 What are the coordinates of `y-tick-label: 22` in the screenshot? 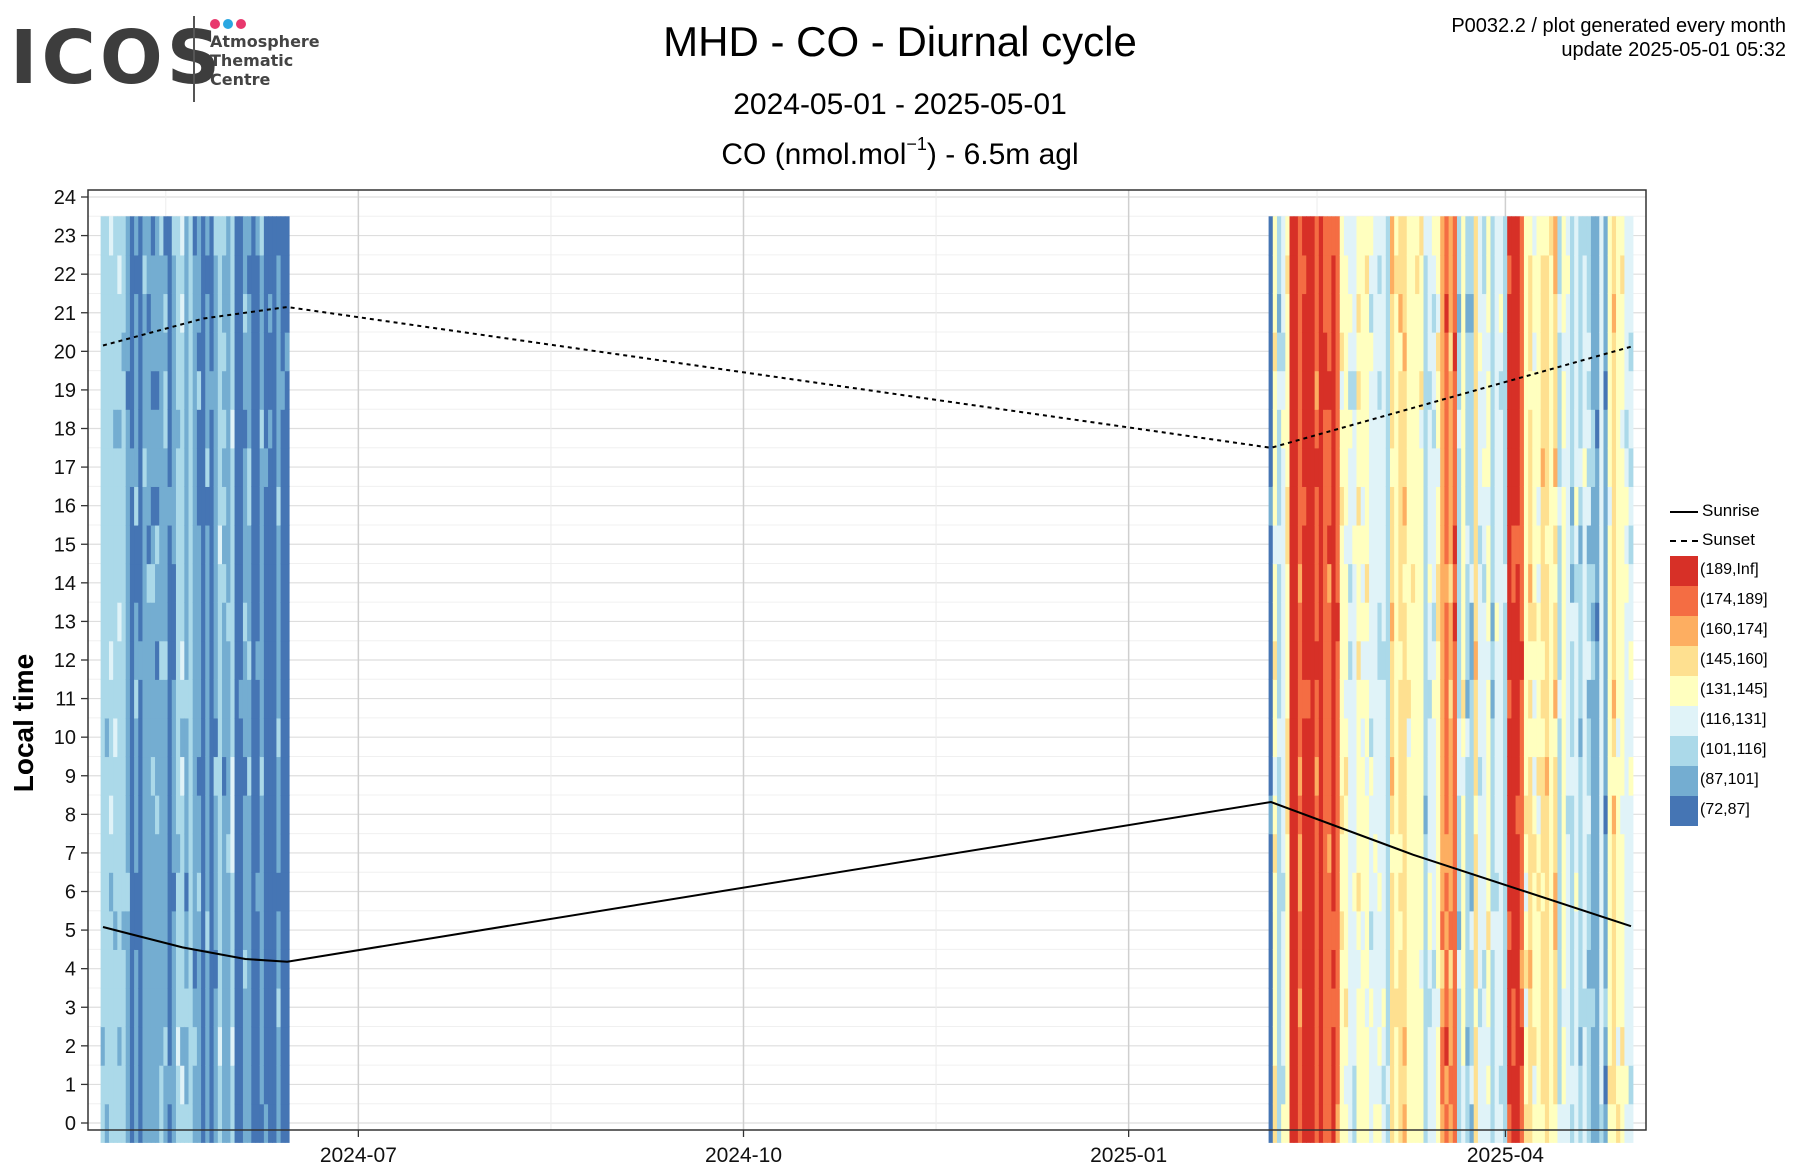 It's located at (65, 275).